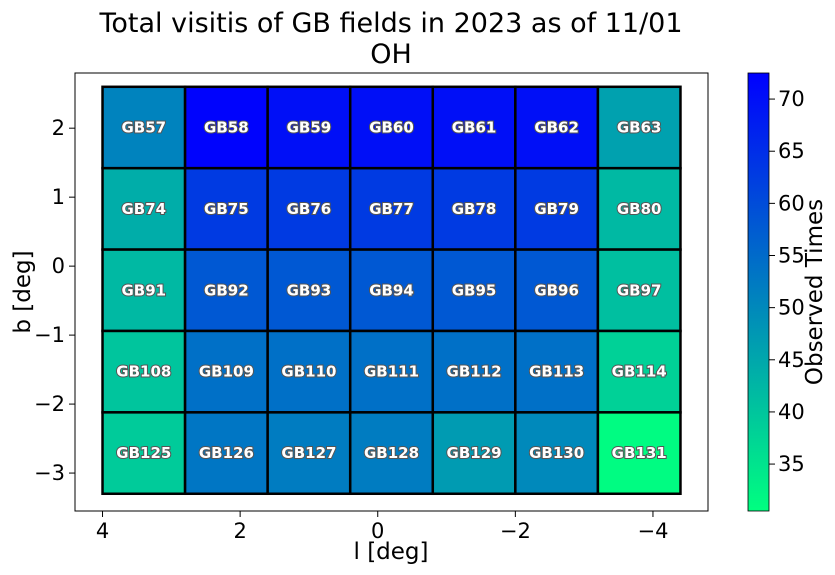  I want to click on cell-field-label: GB93, so click(309, 290).